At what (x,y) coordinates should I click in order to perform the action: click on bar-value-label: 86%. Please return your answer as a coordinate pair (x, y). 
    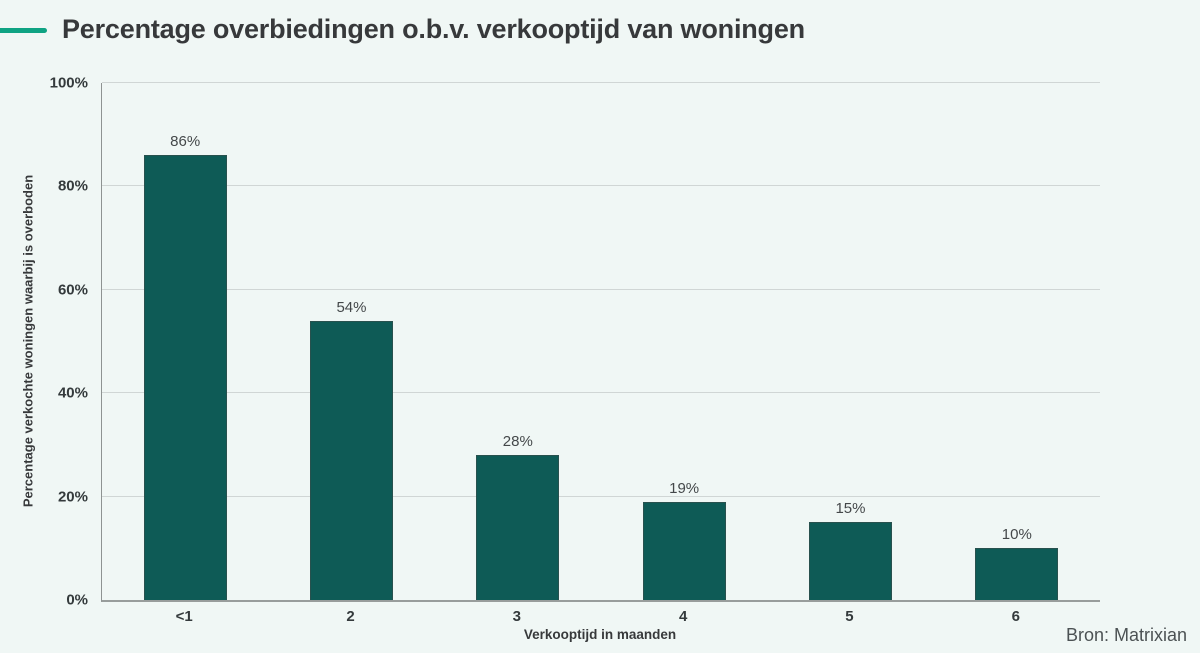
    Looking at the image, I should click on (185, 142).